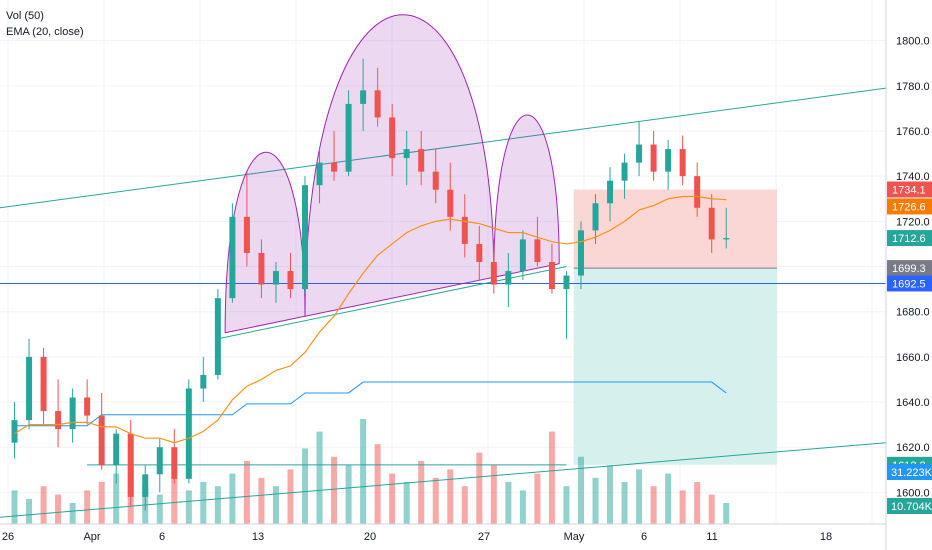 The height and width of the screenshot is (550, 932). What do you see at coordinates (370, 537) in the screenshot?
I see `time-tick-label: 20` at bounding box center [370, 537].